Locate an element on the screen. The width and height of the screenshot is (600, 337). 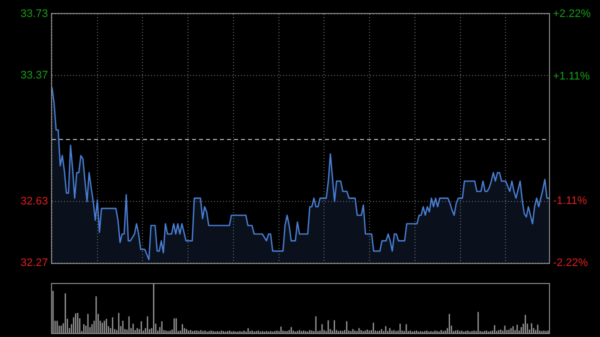
y-tick-label: 33.37 is located at coordinates (34, 75).